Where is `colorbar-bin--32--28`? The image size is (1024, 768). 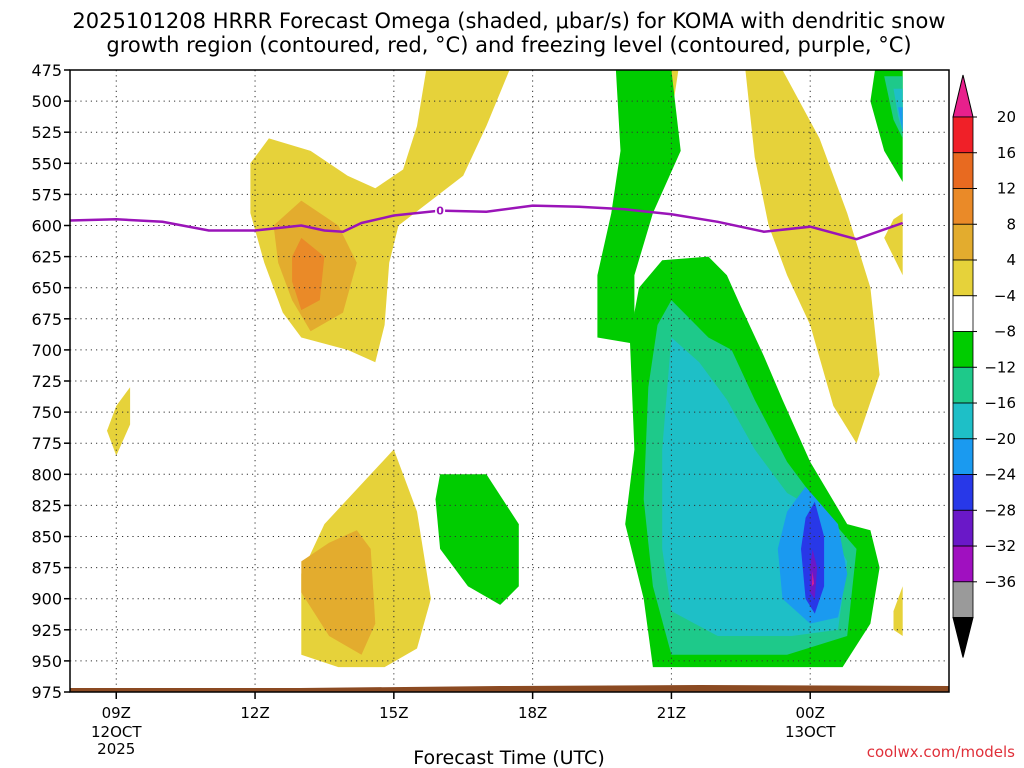 colorbar-bin--32--28 is located at coordinates (963, 564).